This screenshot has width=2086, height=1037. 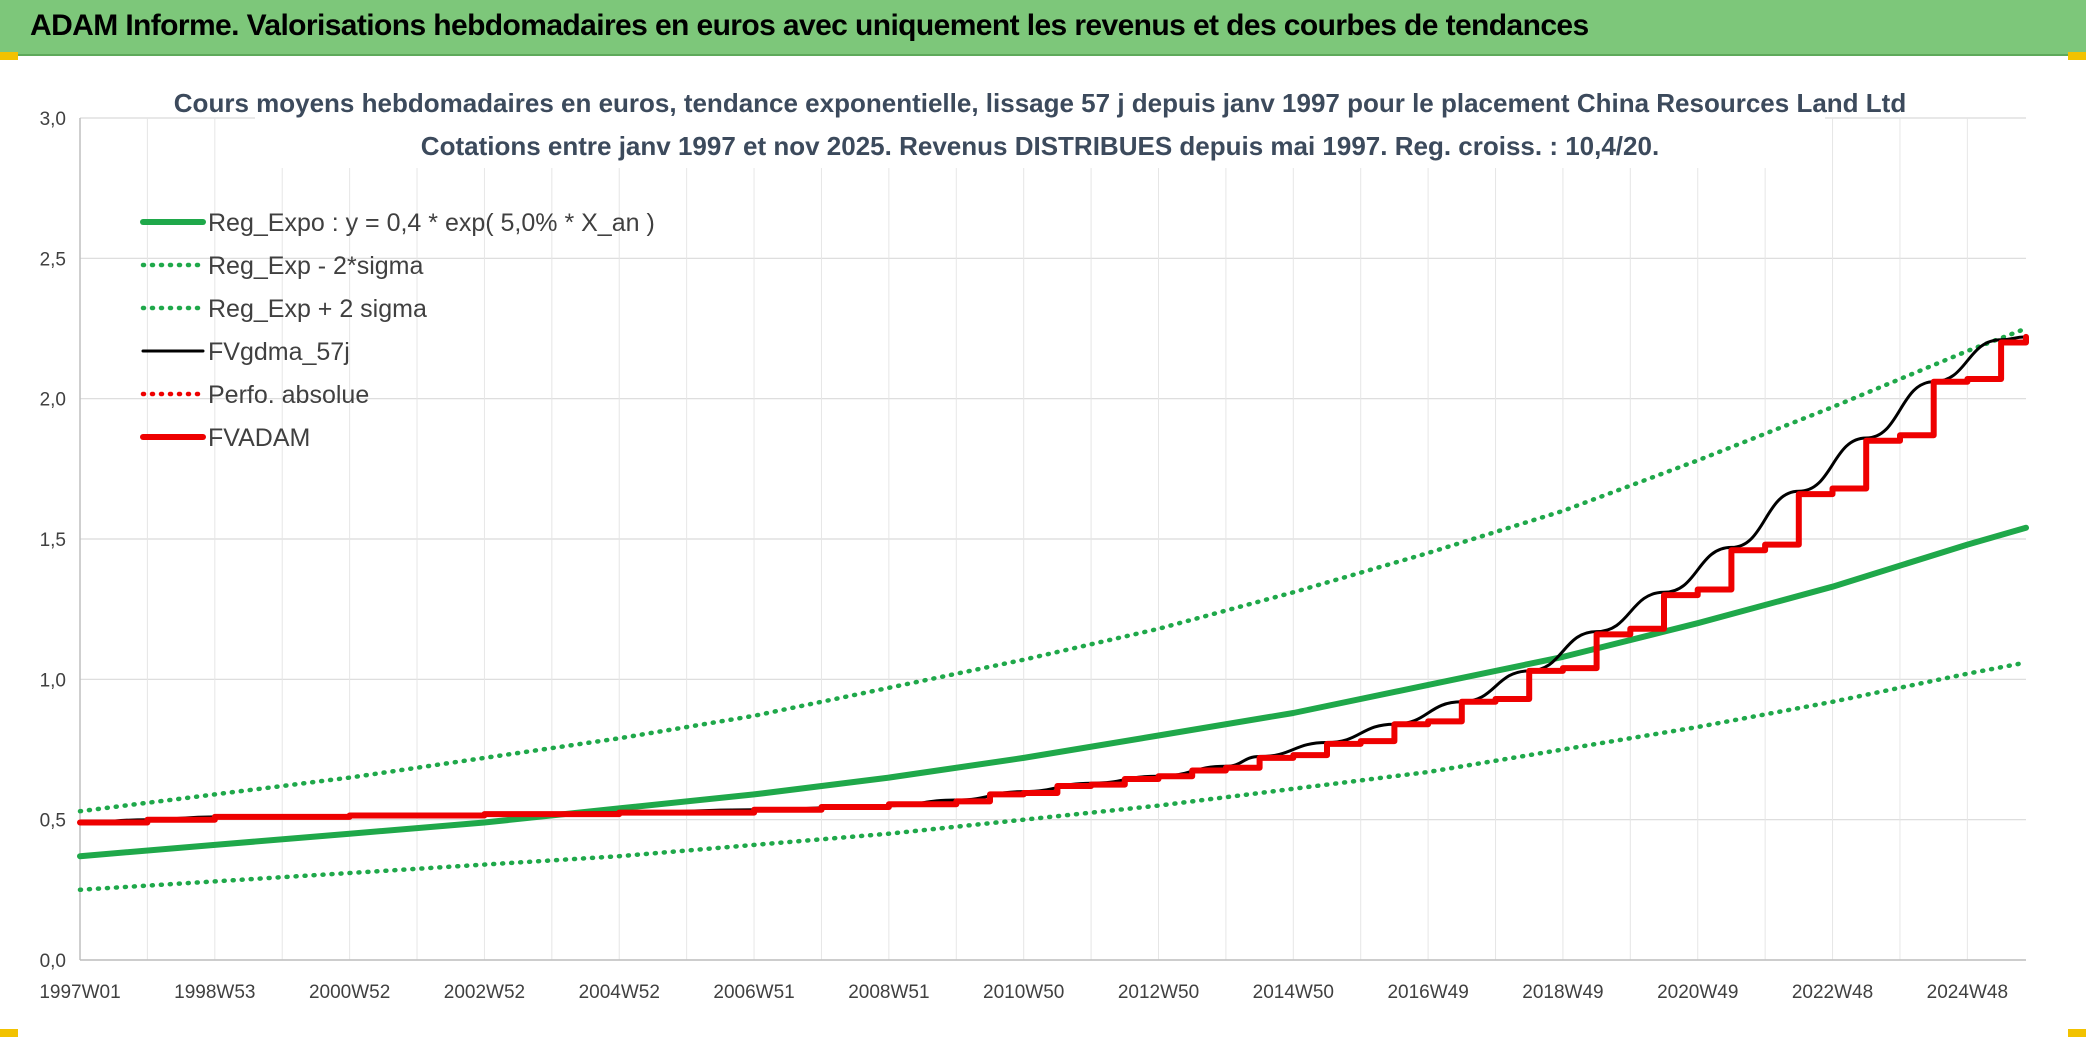 What do you see at coordinates (317, 309) in the screenshot?
I see `legend-label-2: Reg_Exp + 2 sigma` at bounding box center [317, 309].